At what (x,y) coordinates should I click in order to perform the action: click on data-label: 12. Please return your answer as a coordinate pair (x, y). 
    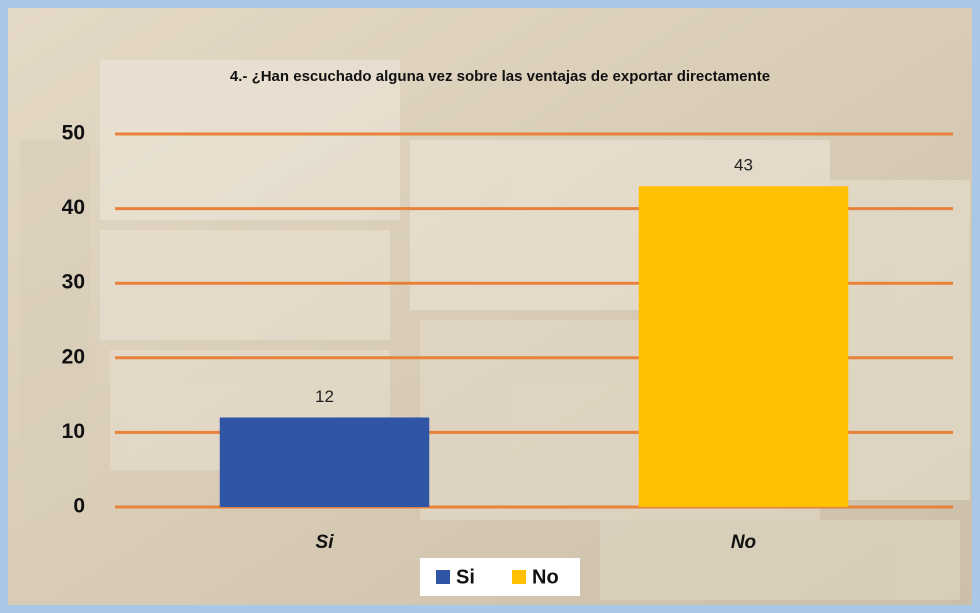
    Looking at the image, I should click on (324, 396).